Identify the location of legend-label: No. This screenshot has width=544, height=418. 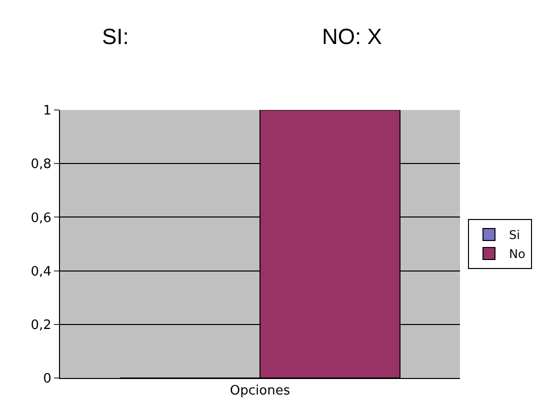
(517, 254).